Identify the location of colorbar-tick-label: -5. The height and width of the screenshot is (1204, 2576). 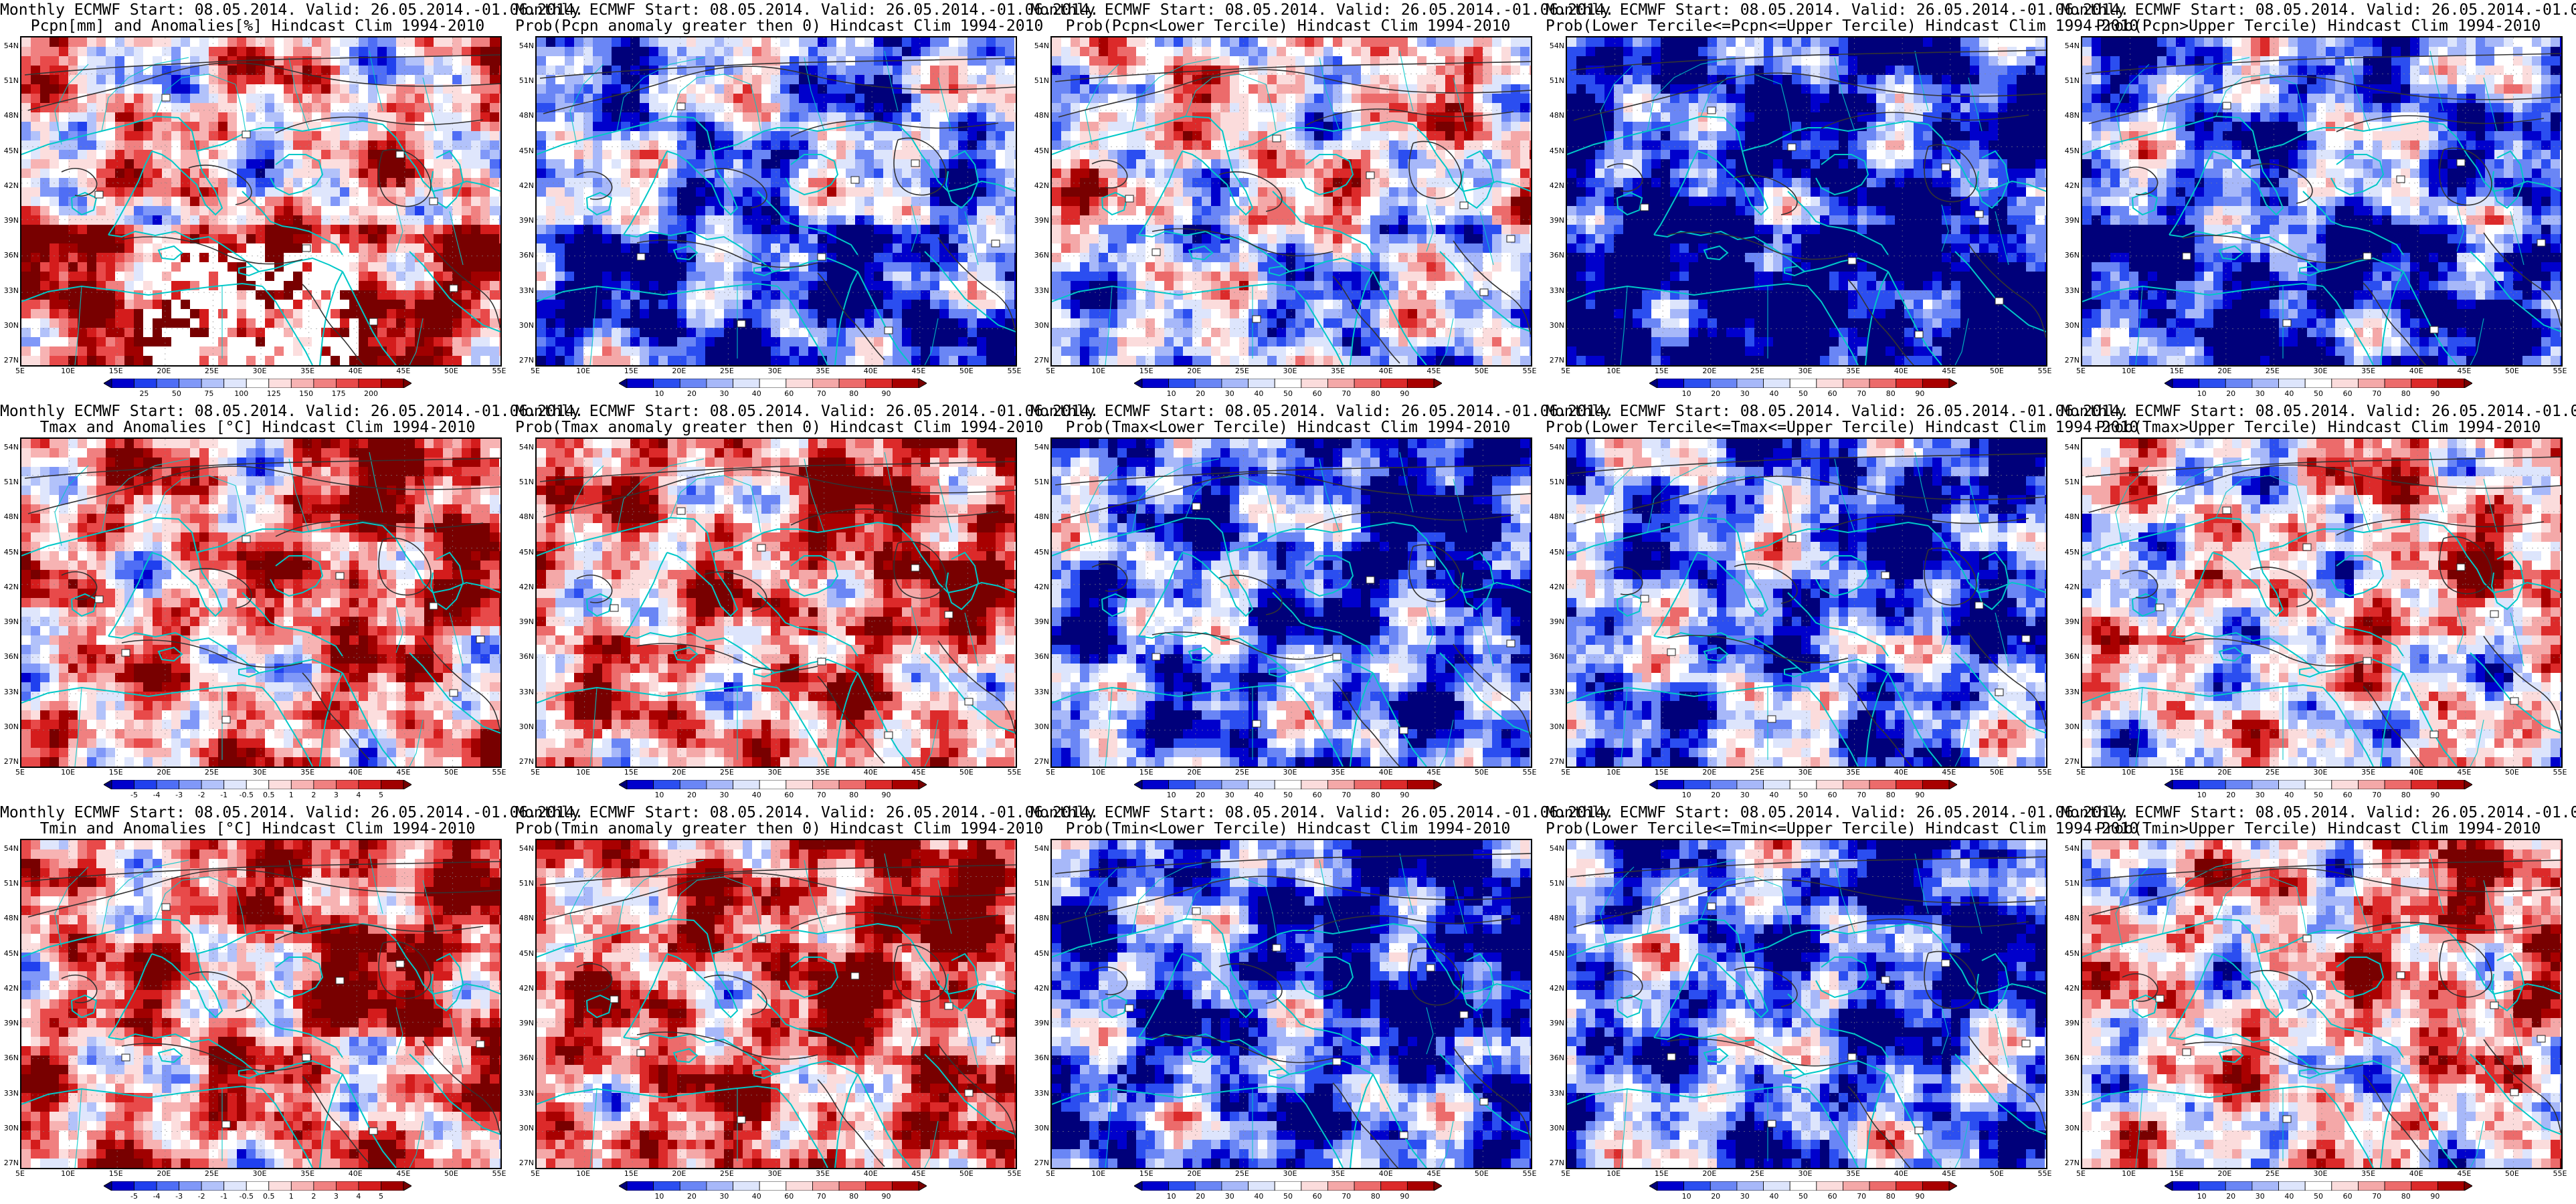
(134, 795).